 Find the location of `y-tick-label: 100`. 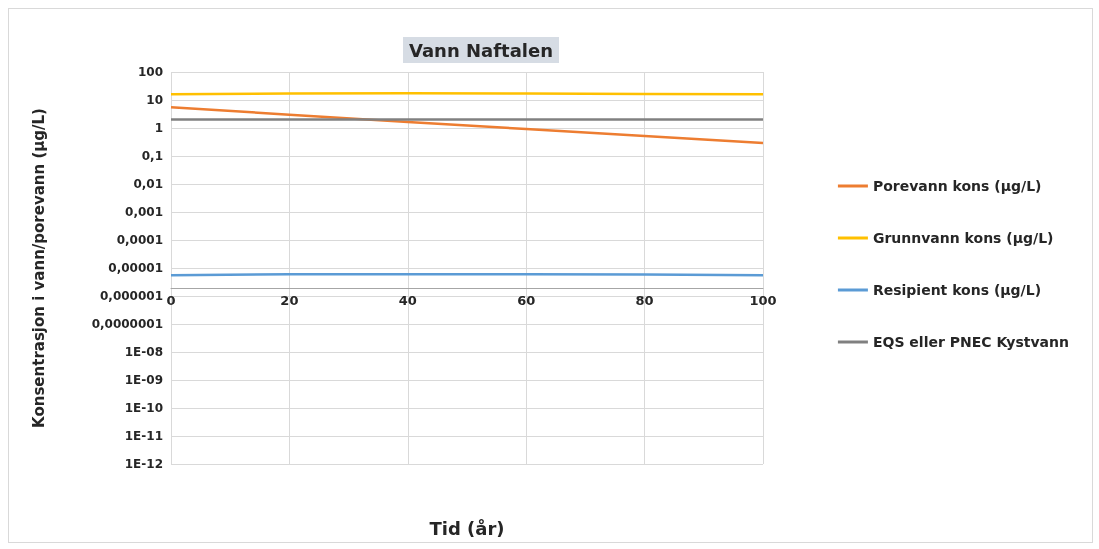

y-tick-label: 100 is located at coordinates (150, 72).